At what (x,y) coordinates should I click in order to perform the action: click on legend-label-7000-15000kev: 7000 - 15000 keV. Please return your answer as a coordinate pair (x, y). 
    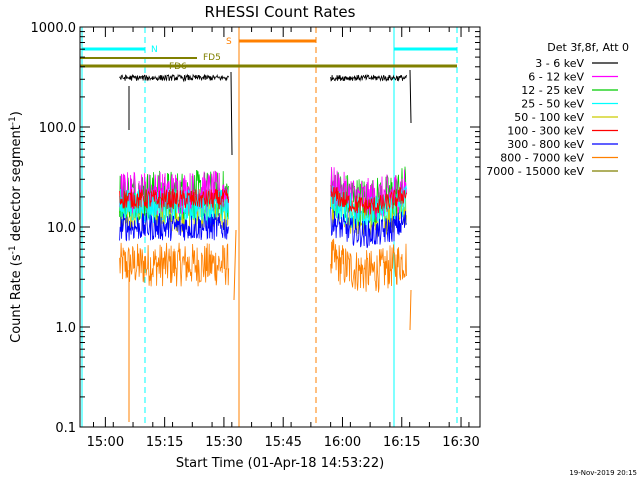
    Looking at the image, I should click on (535, 171).